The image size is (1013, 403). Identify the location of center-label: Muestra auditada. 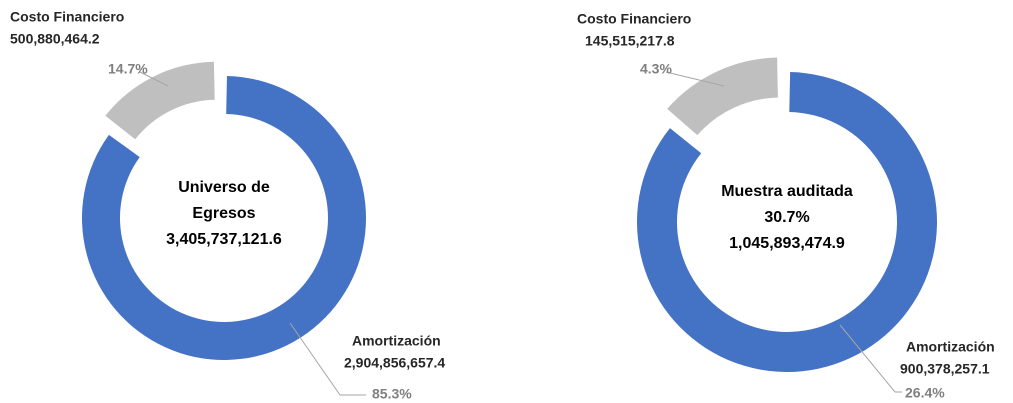
(787, 191).